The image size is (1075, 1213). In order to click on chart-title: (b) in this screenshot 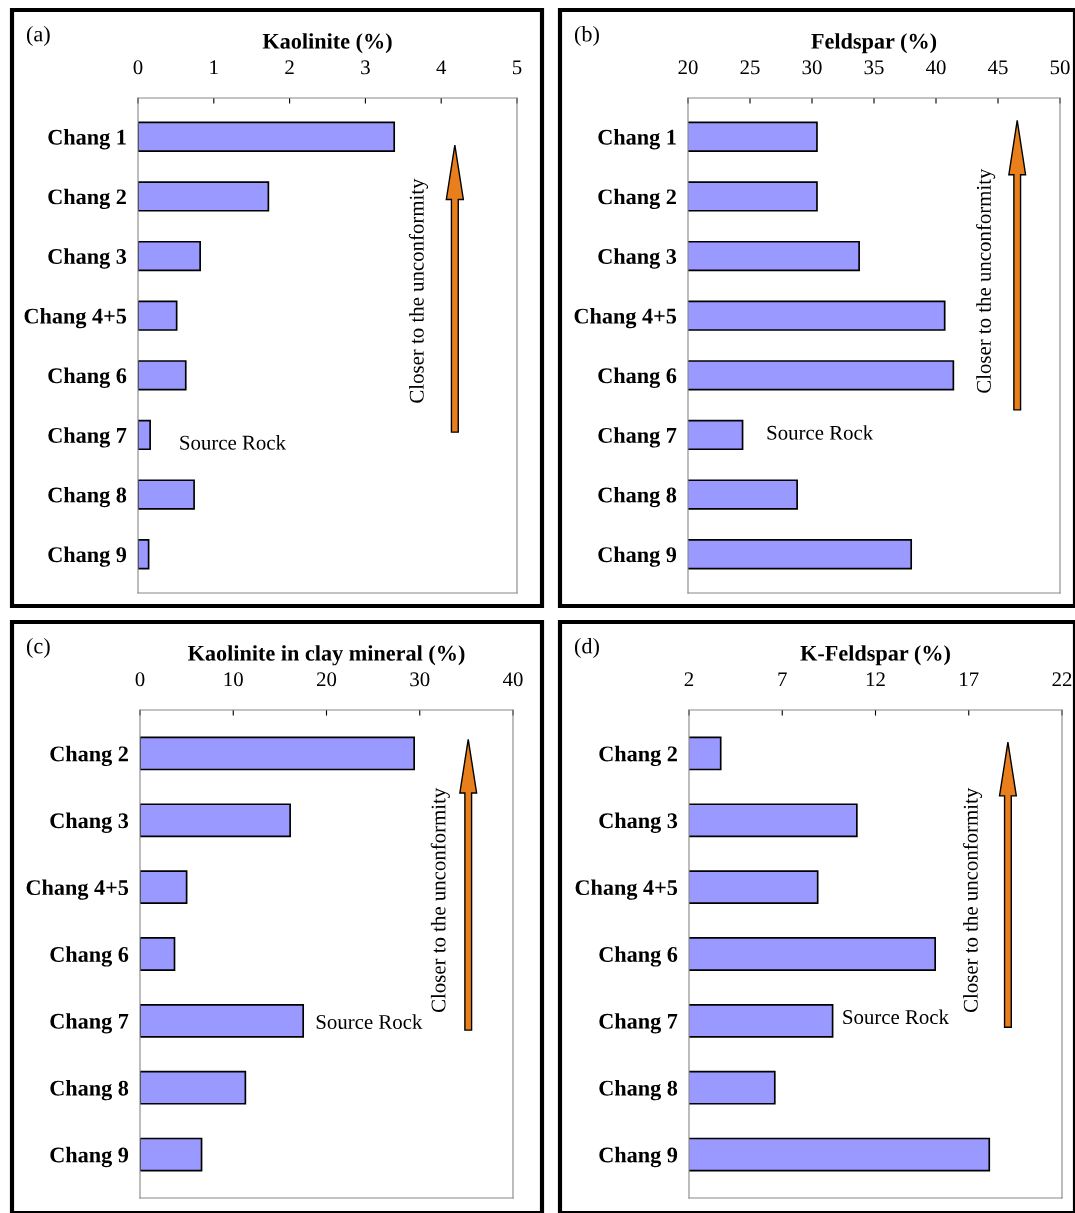, I will do `click(586, 36)`.